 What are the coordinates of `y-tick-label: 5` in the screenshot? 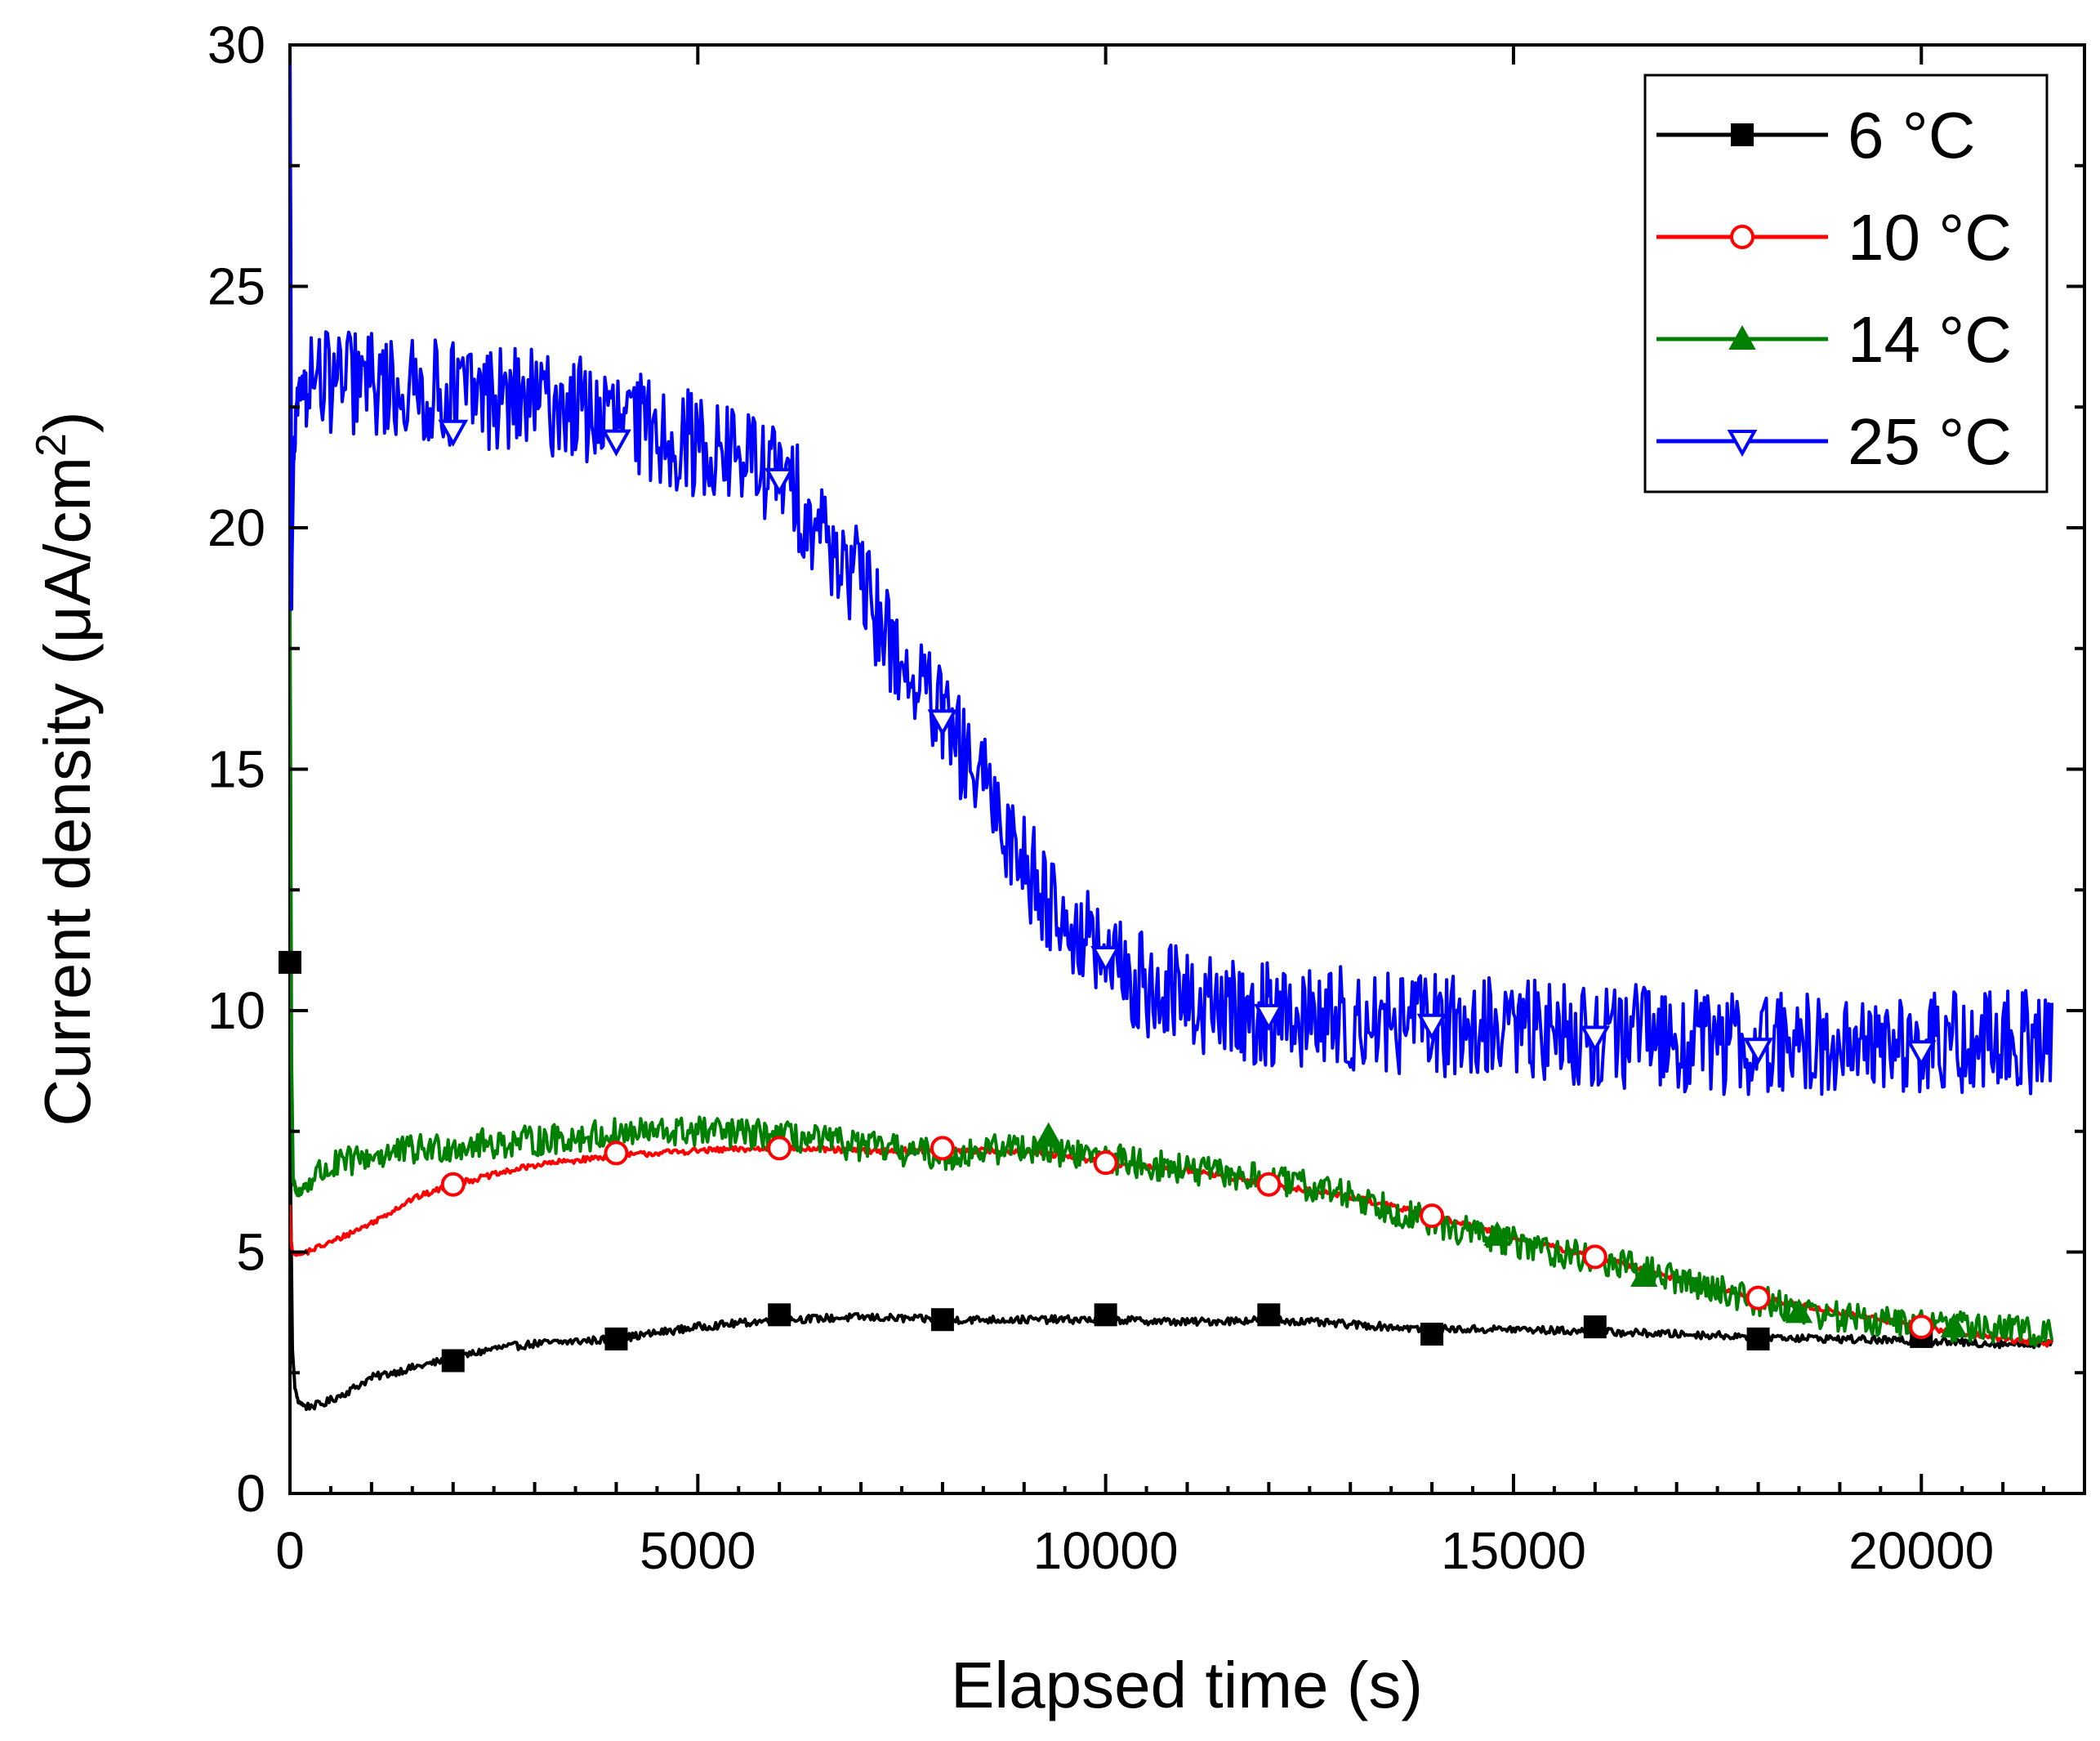 It's located at (250, 1252).